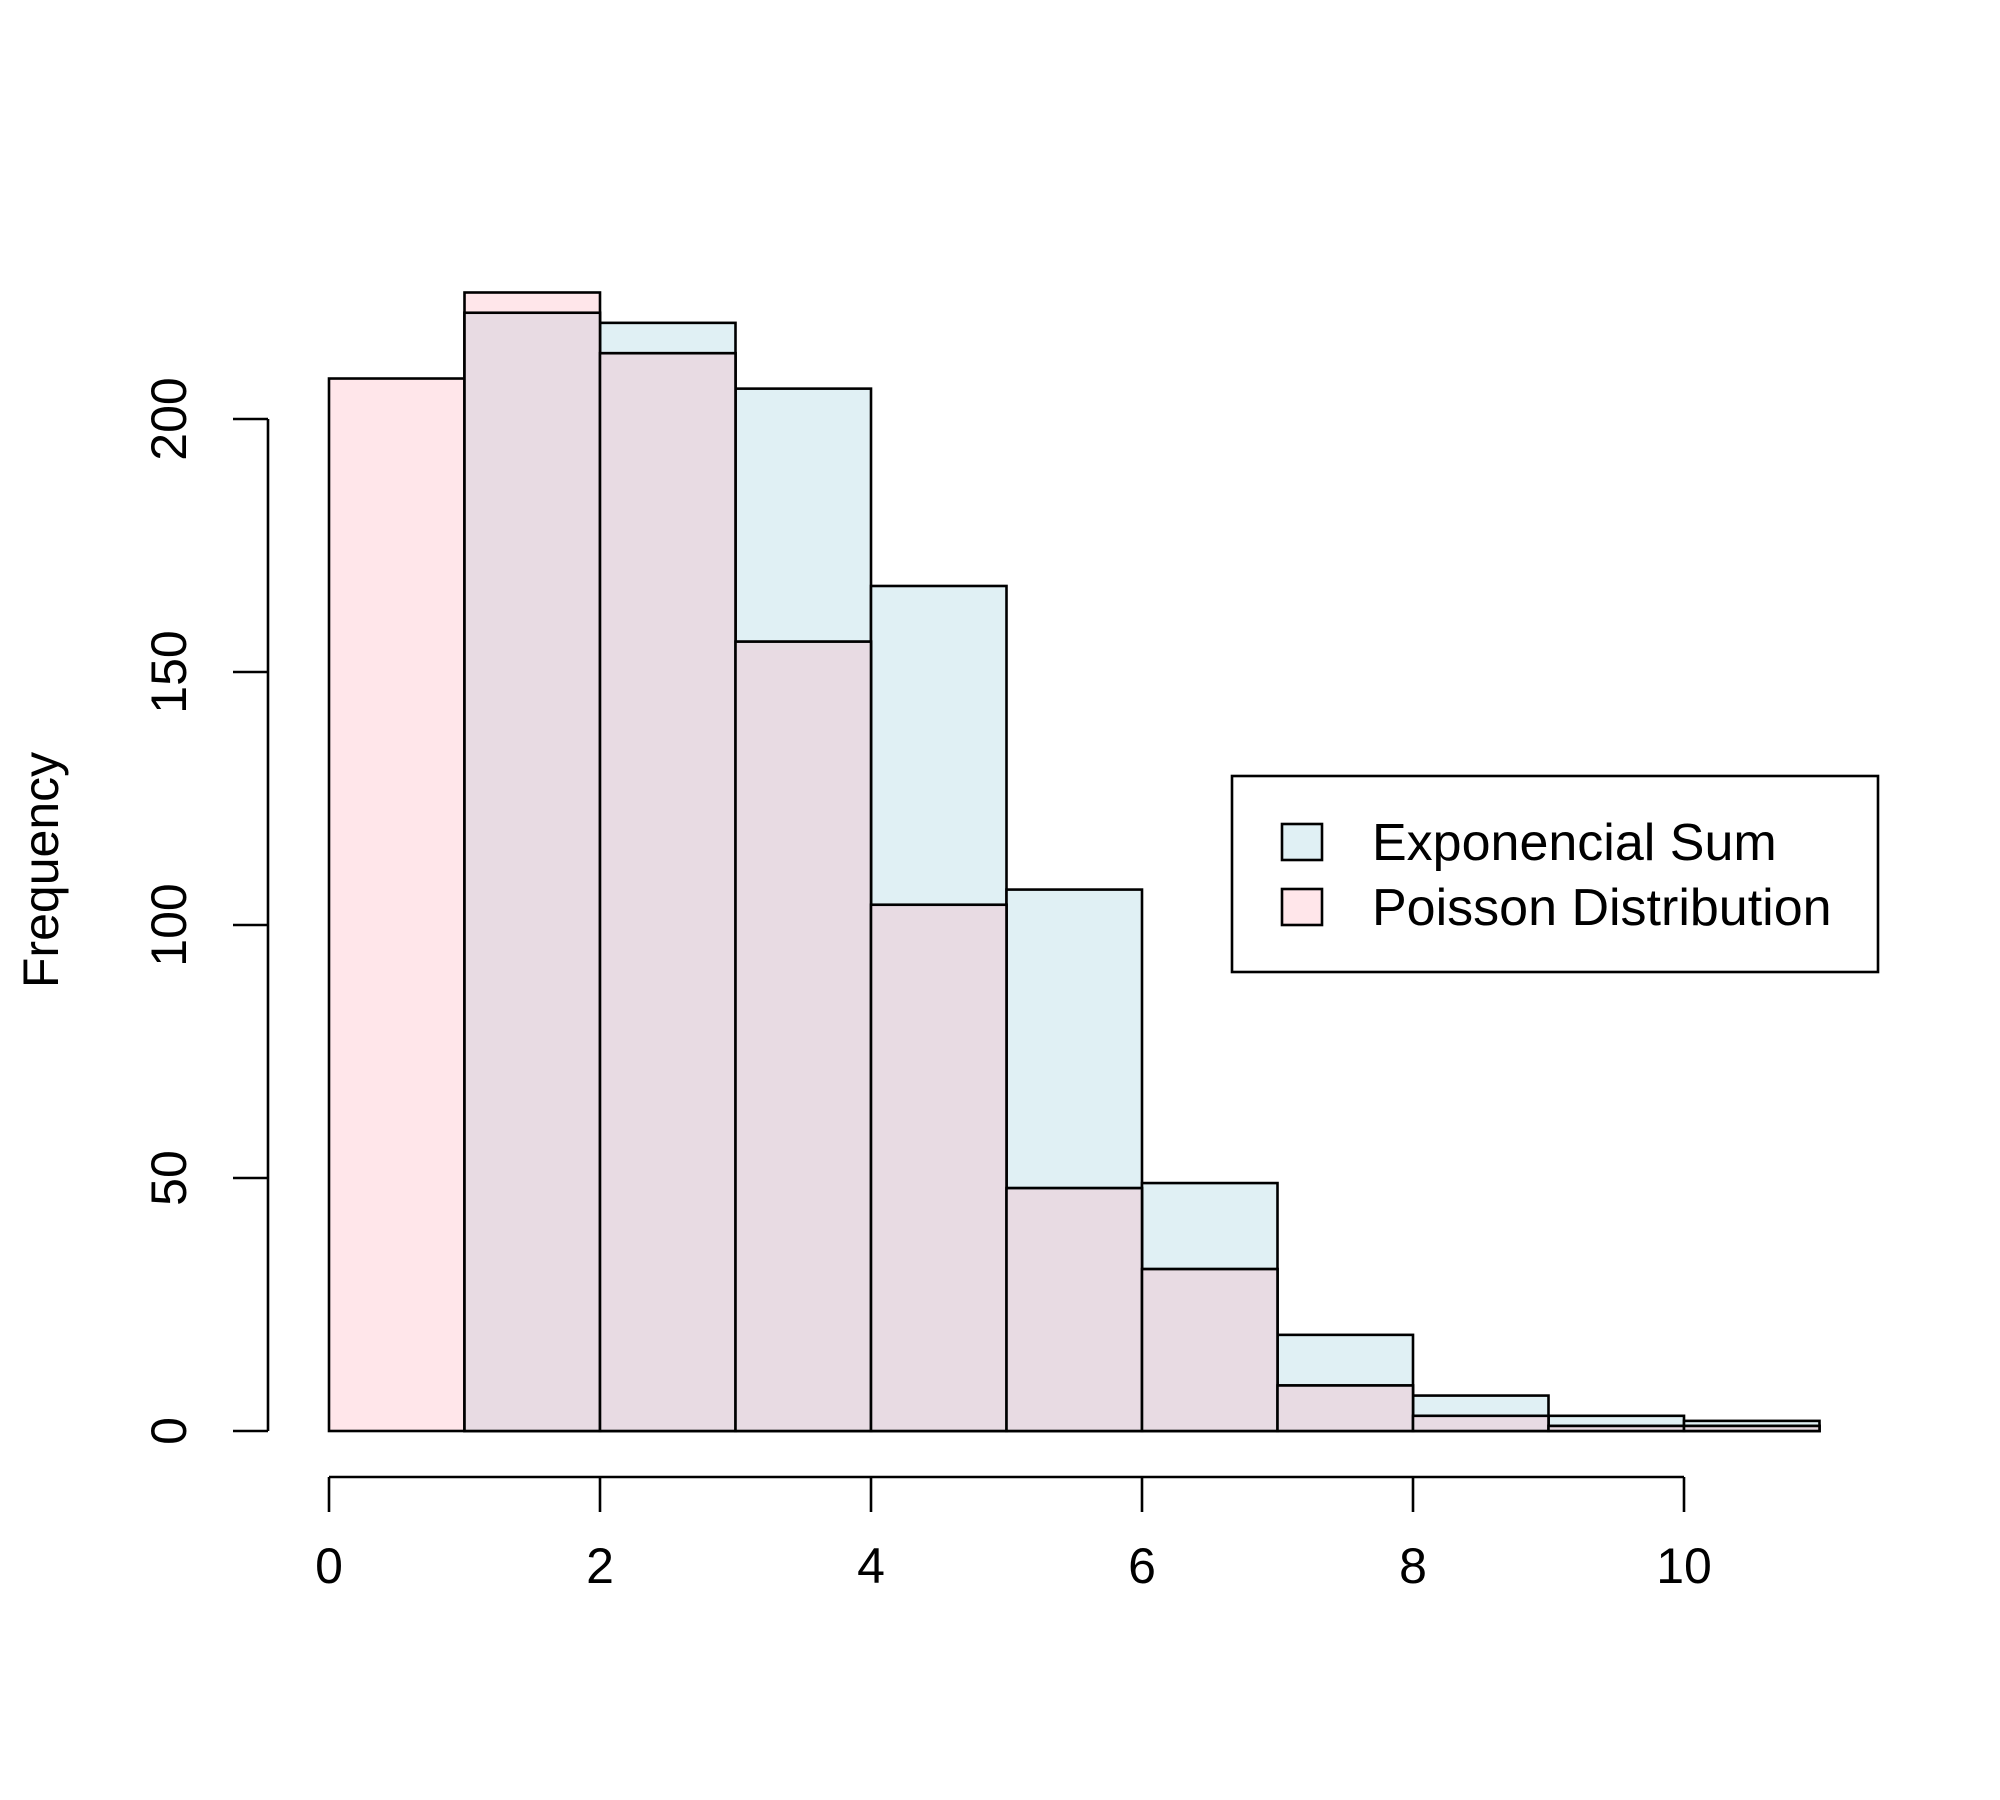  What do you see at coordinates (600, 1566) in the screenshot?
I see `x-tick-label-2: 2` at bounding box center [600, 1566].